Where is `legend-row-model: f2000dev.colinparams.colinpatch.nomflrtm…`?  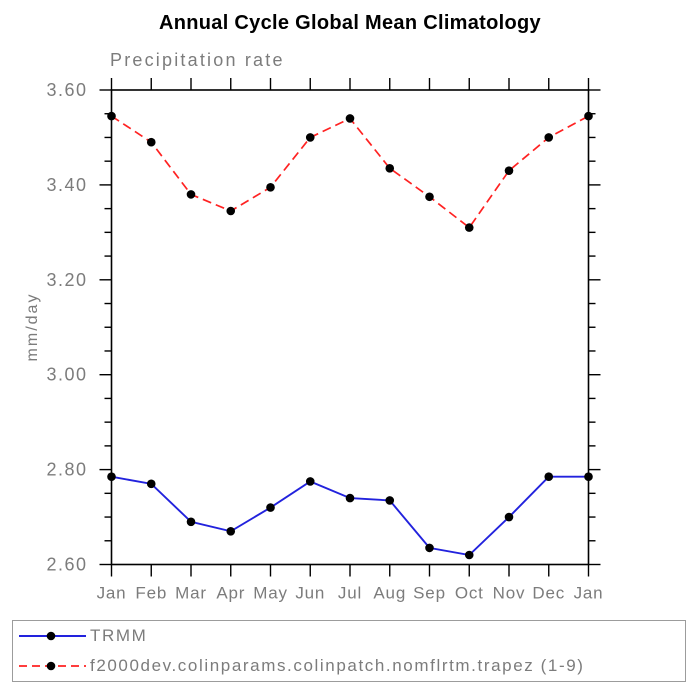
legend-row-model: f2000dev.colinparams.colinpatch.nomflrtm… is located at coordinates (349, 666).